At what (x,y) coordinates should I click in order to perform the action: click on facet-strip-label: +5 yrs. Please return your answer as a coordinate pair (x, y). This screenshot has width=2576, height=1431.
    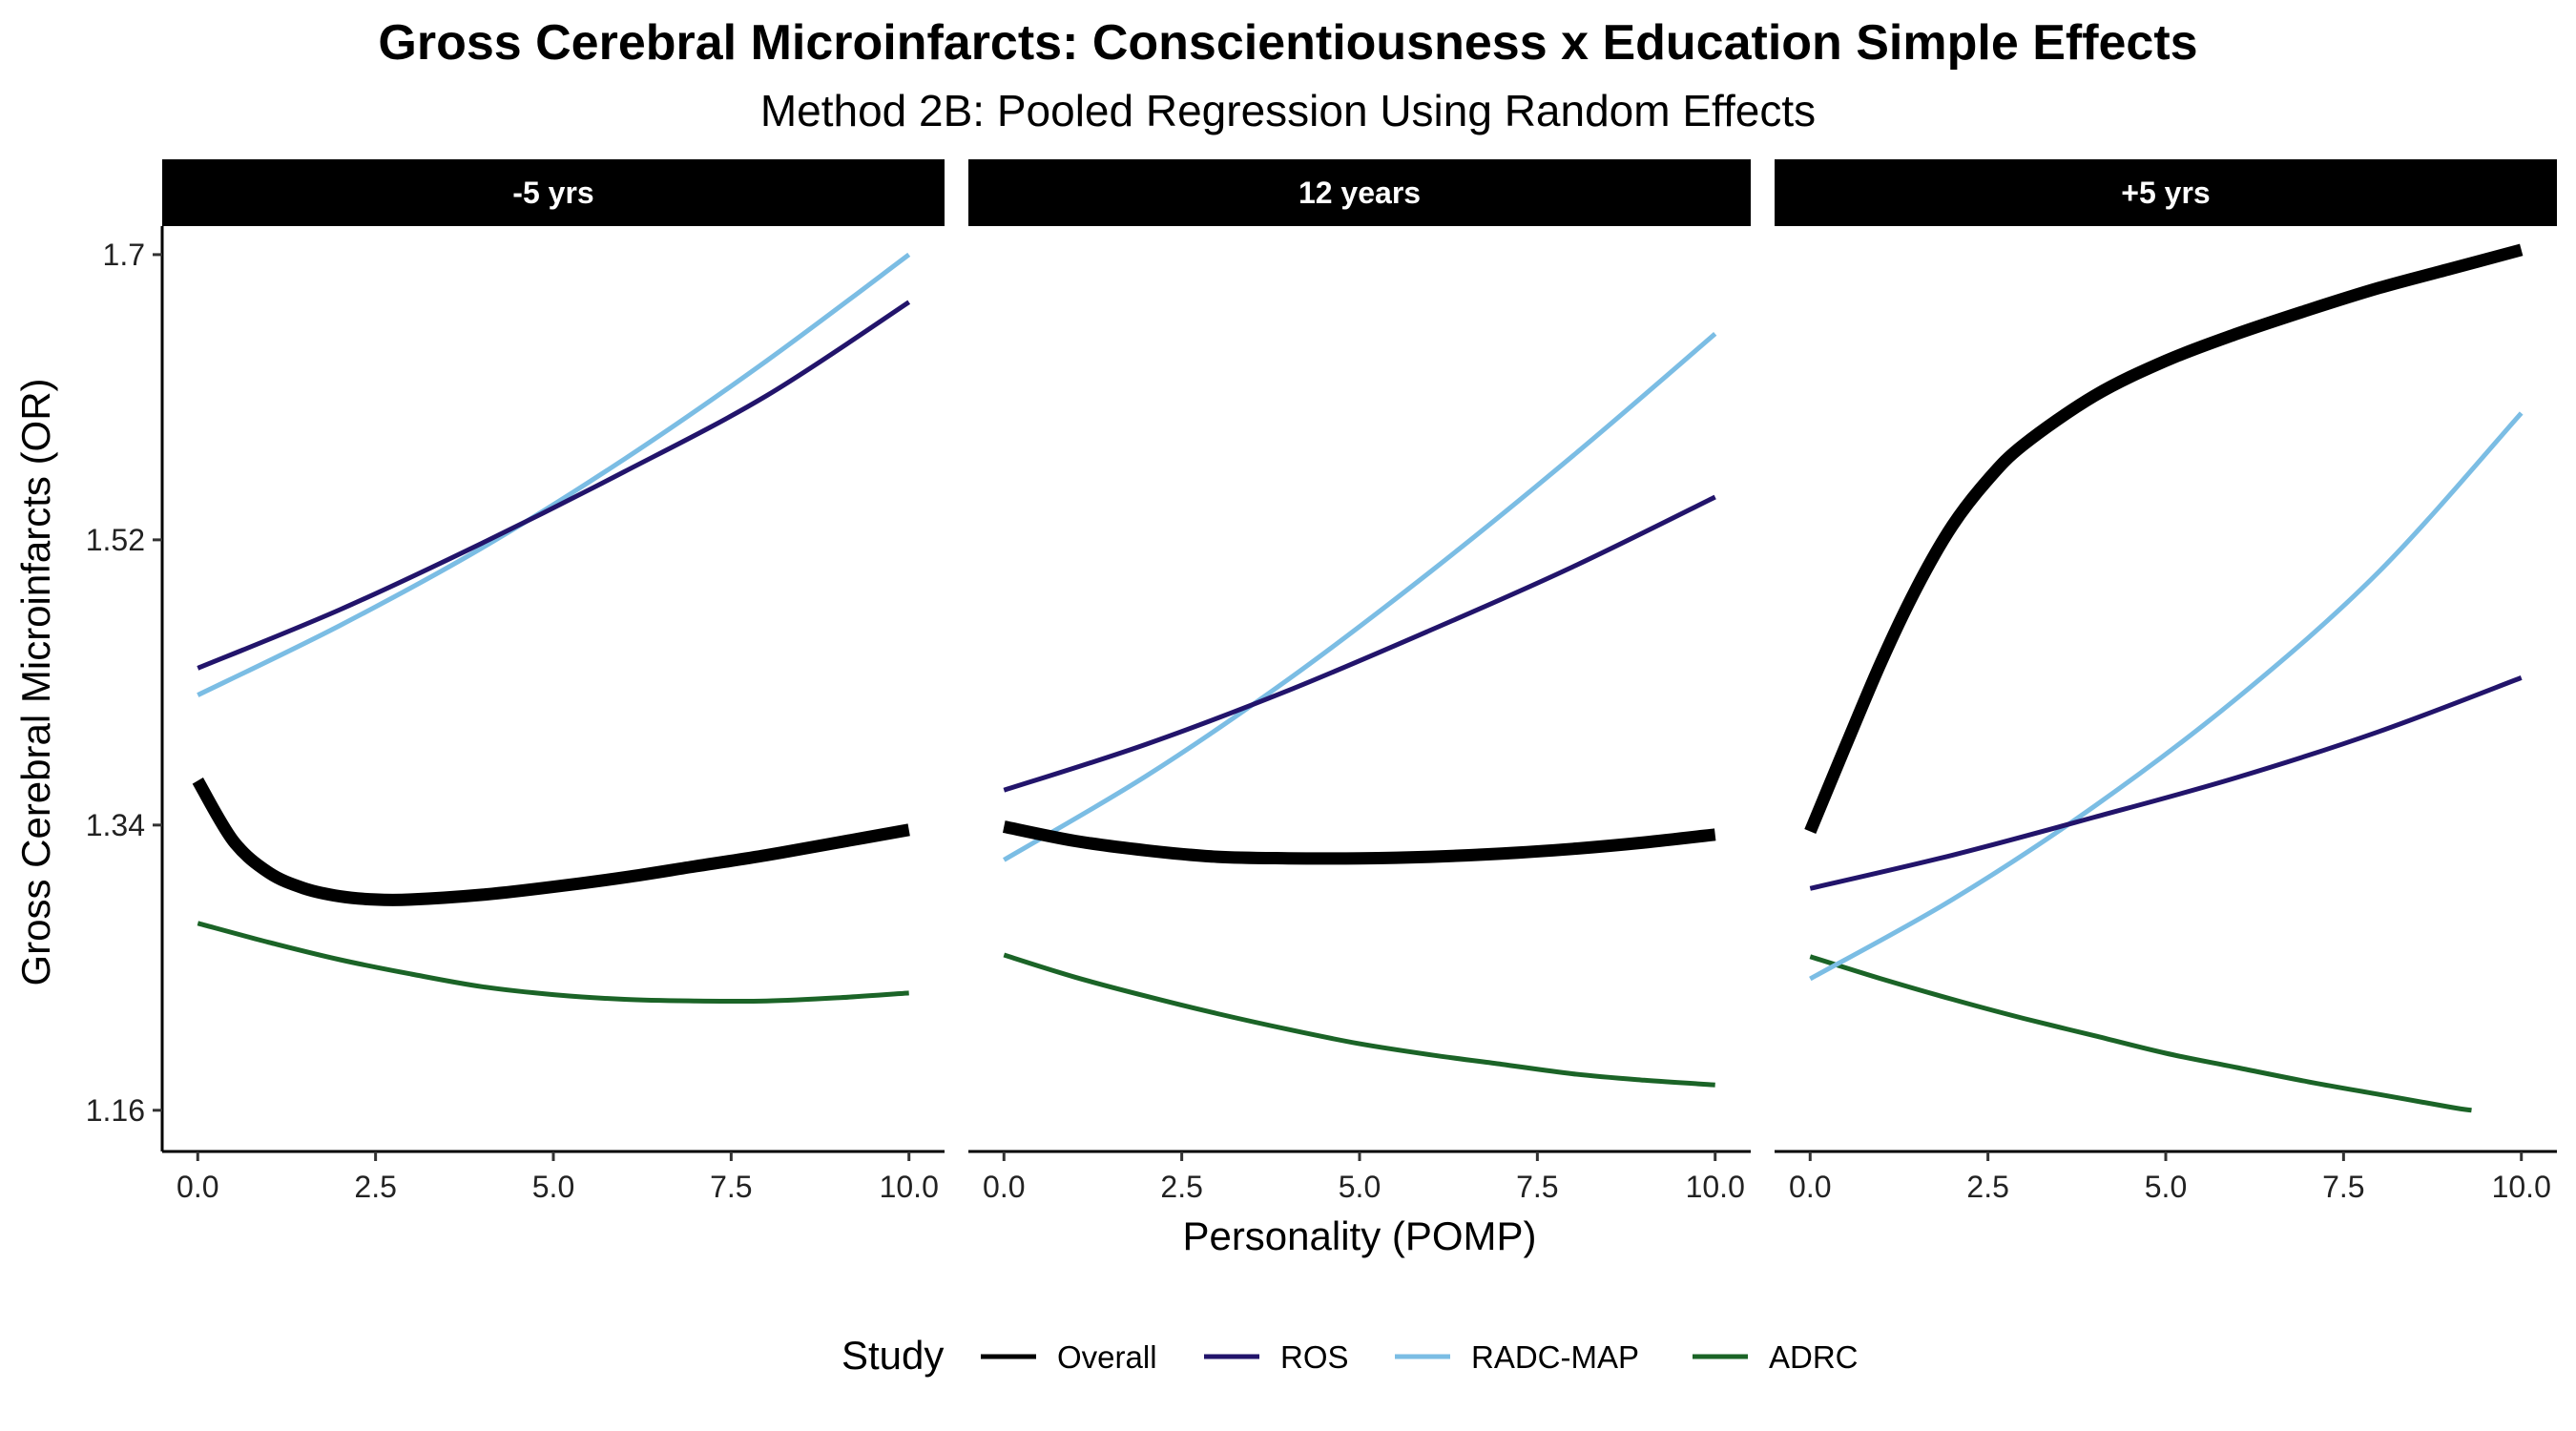
    Looking at the image, I should click on (2165, 193).